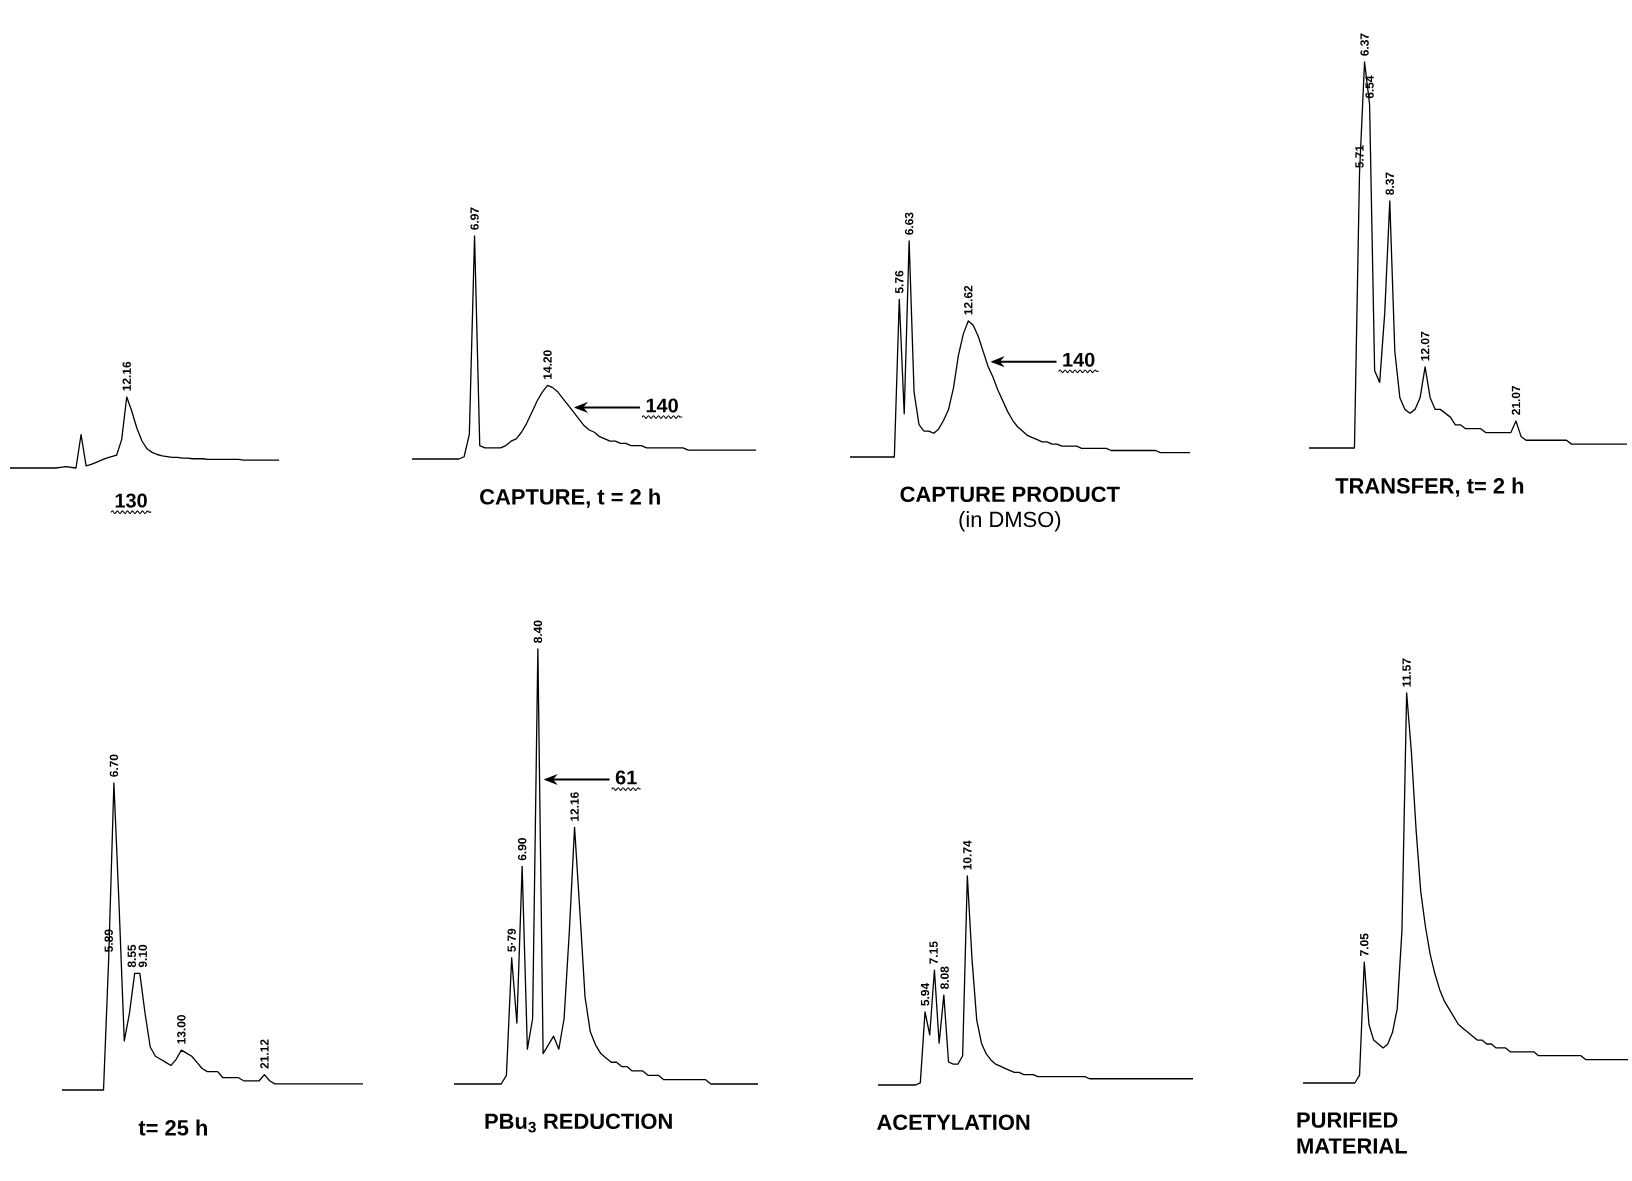 The image size is (1632, 1181). What do you see at coordinates (173, 1127) in the screenshot?
I see `text: t= 25 h` at bounding box center [173, 1127].